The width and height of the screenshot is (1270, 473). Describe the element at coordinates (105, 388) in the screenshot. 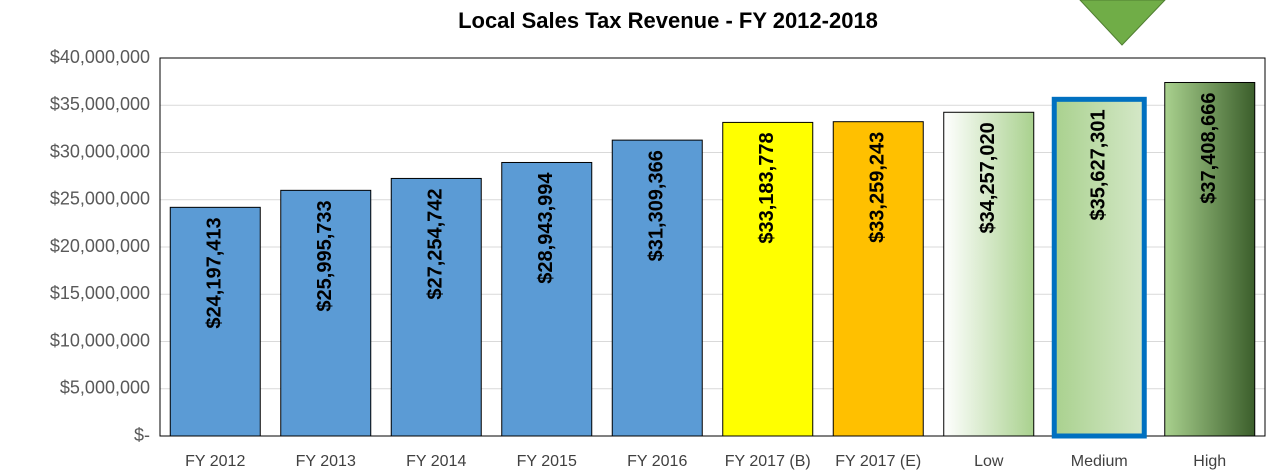

I see `y-tick-label: $5,000,000` at that location.